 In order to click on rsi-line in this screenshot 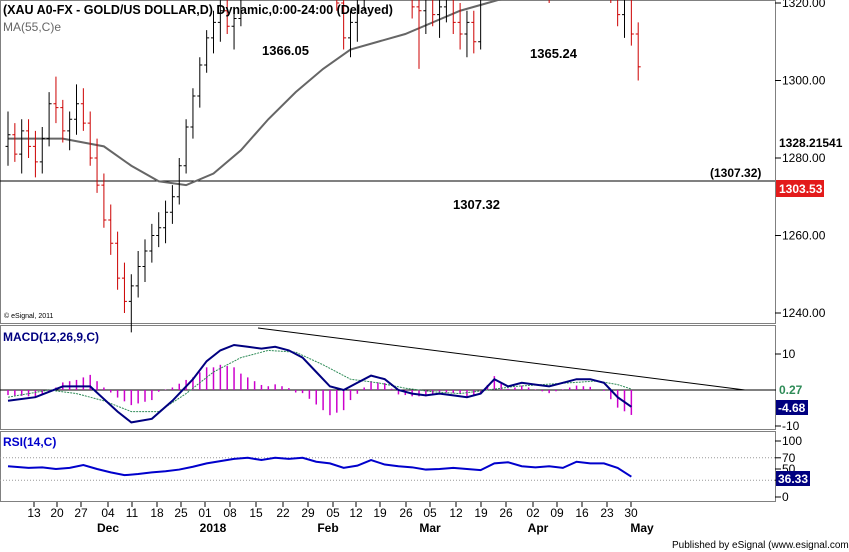, I will do `click(319, 467)`.